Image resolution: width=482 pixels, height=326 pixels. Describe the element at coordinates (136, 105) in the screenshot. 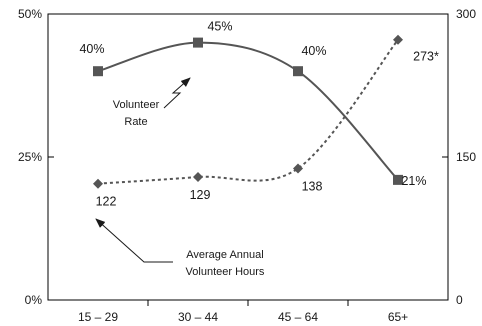

I see `annotation-line: Volunteer` at that location.